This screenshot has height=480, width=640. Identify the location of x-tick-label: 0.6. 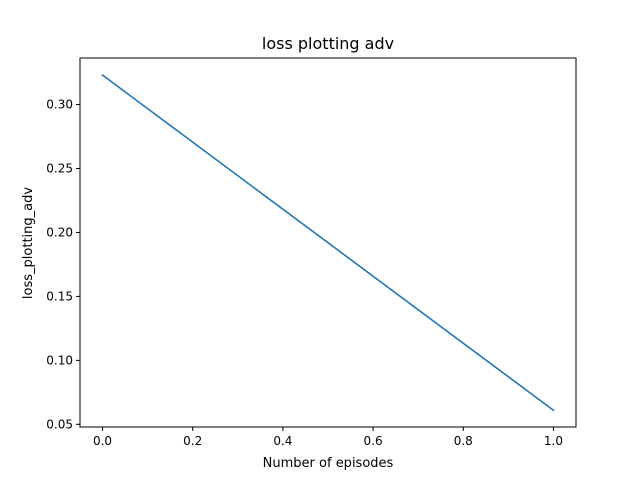
(373, 441).